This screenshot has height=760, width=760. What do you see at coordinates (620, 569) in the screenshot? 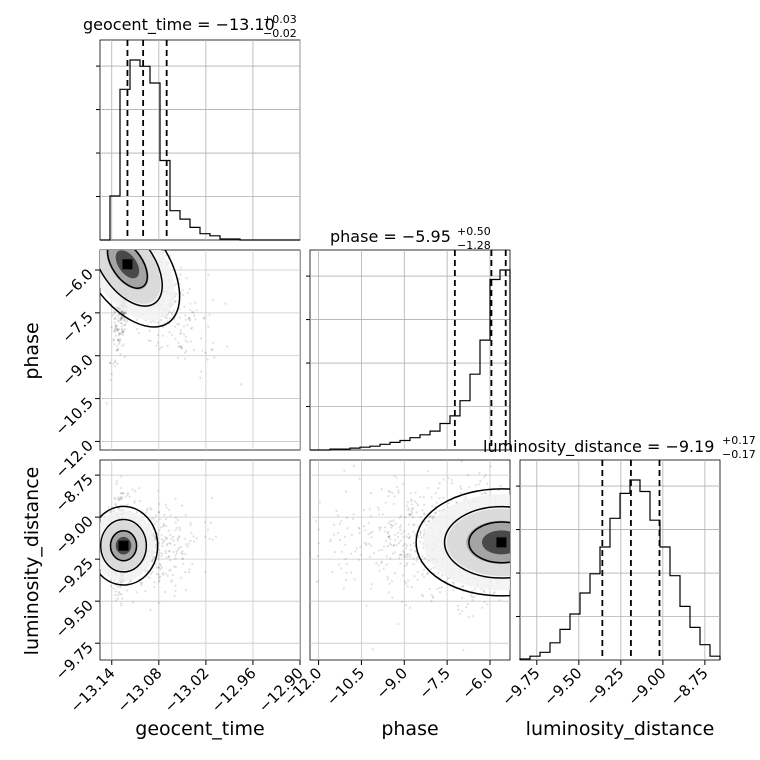
I see `hist-step-luminosity_distance` at bounding box center [620, 569].